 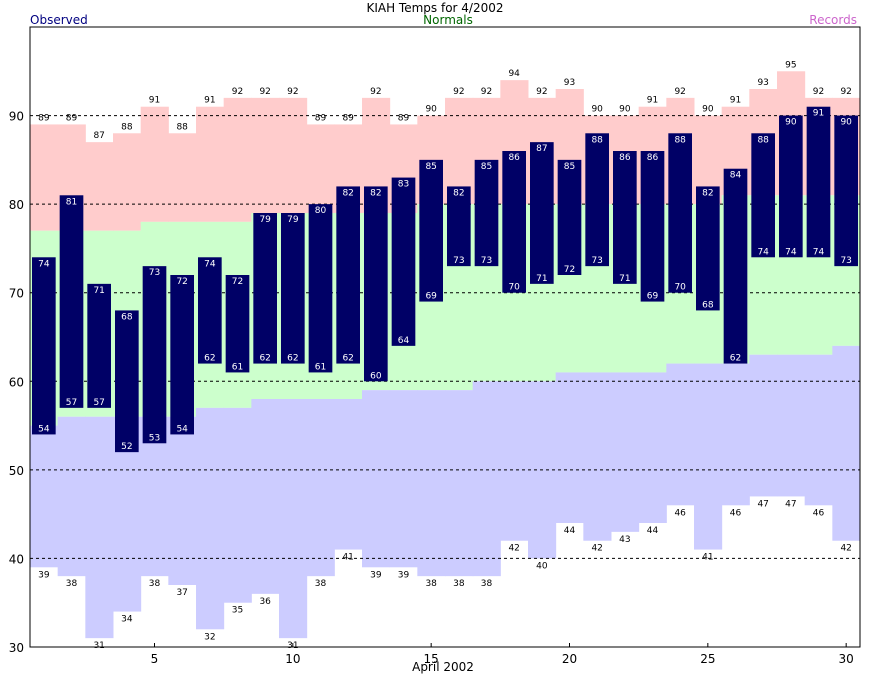 I want to click on observed-low-label: 61, so click(x=320, y=367).